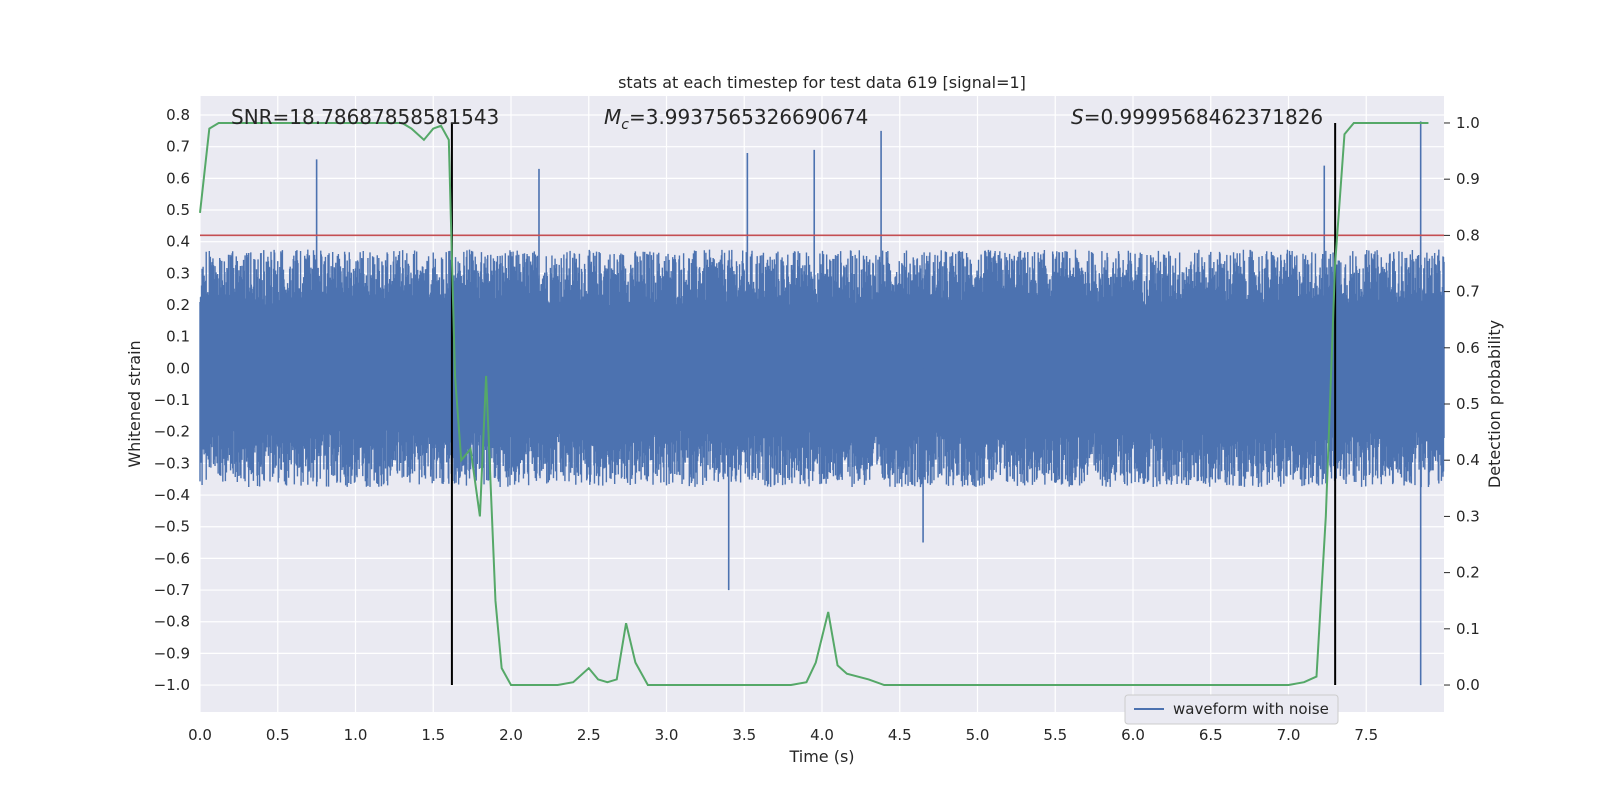 This screenshot has height=800, width=1600. Describe the element at coordinates (511, 735) in the screenshot. I see `x-tick-label: 2.0` at that location.